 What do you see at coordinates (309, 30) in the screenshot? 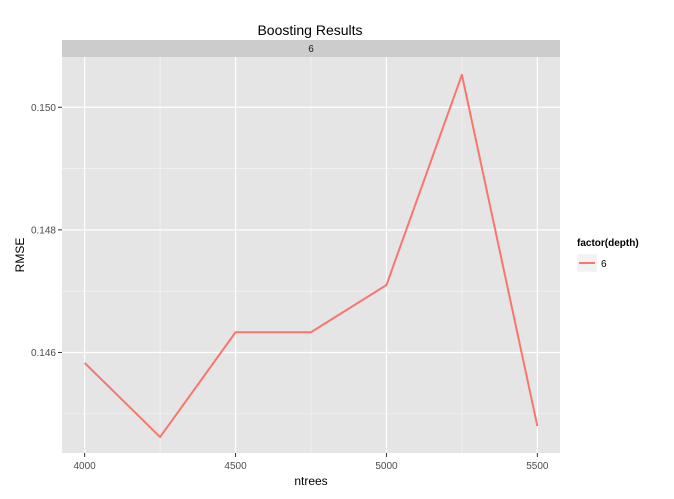
I see `chart-title: Boosting Results` at bounding box center [309, 30].